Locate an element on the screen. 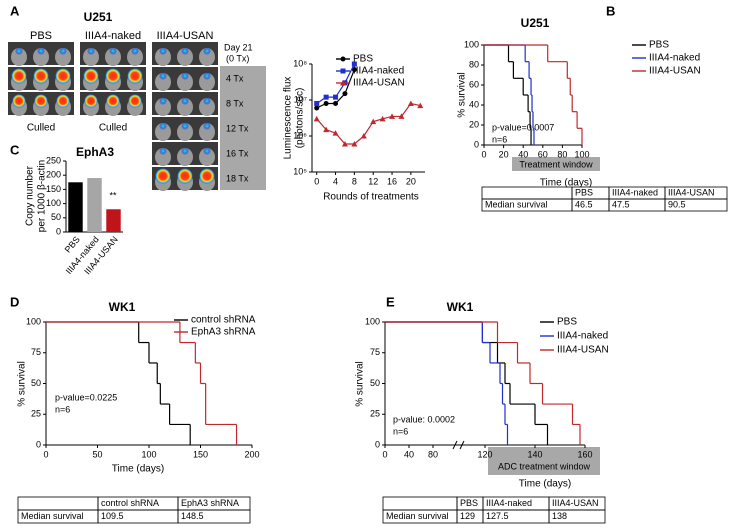  x-tick-label: 50 is located at coordinates (97, 454).